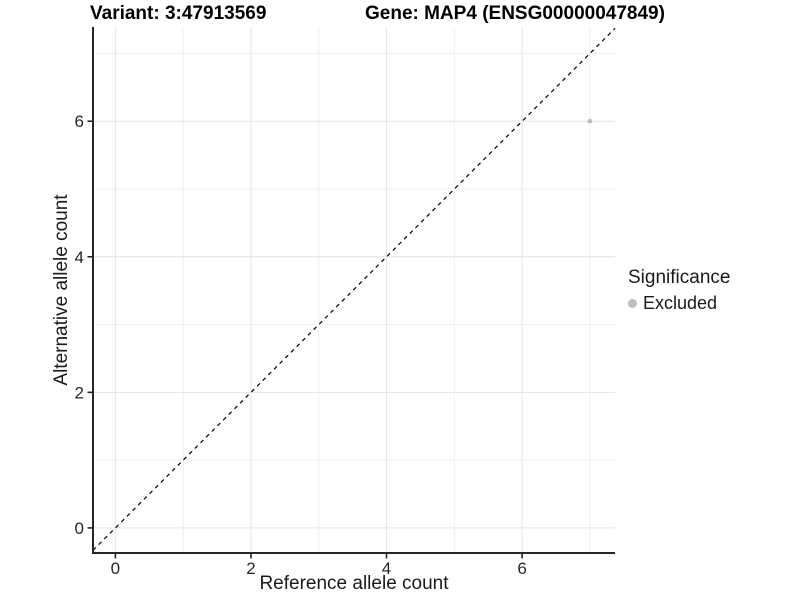 This screenshot has width=800, height=600. What do you see at coordinates (79, 392) in the screenshot?
I see `y-tick-label: 2` at bounding box center [79, 392].